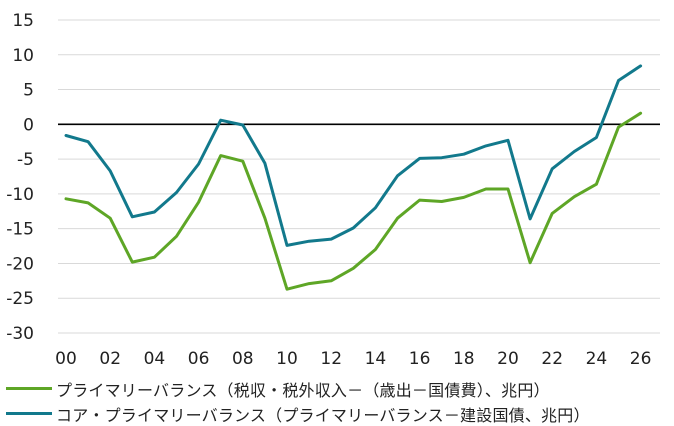 The width and height of the screenshot is (674, 426). What do you see at coordinates (20, 299) in the screenshot?
I see `y-tick-label: -25` at bounding box center [20, 299].